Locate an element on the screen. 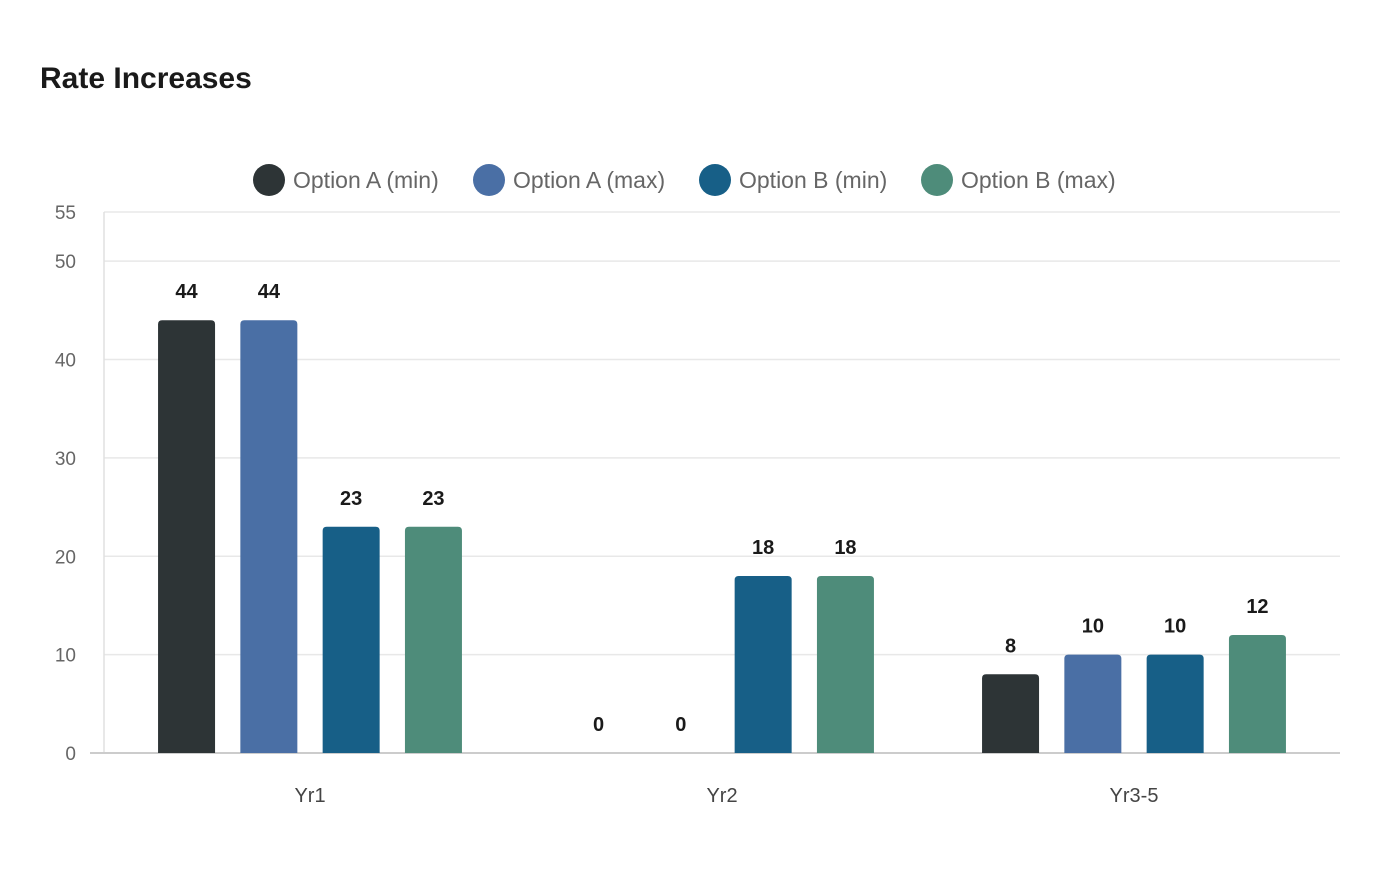 This screenshot has width=1400, height=880. legend-label: Option A (max) is located at coordinates (589, 180).